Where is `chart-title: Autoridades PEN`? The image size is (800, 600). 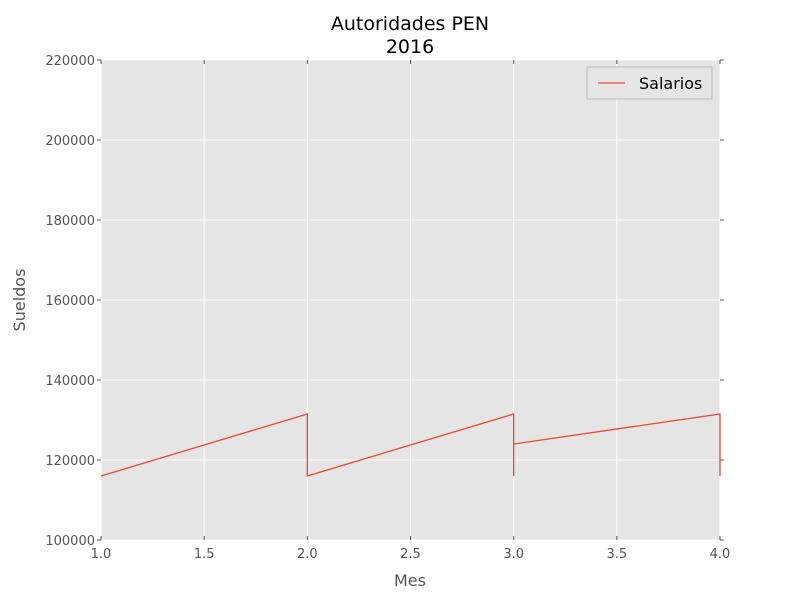
chart-title: Autoridades PEN is located at coordinates (410, 24).